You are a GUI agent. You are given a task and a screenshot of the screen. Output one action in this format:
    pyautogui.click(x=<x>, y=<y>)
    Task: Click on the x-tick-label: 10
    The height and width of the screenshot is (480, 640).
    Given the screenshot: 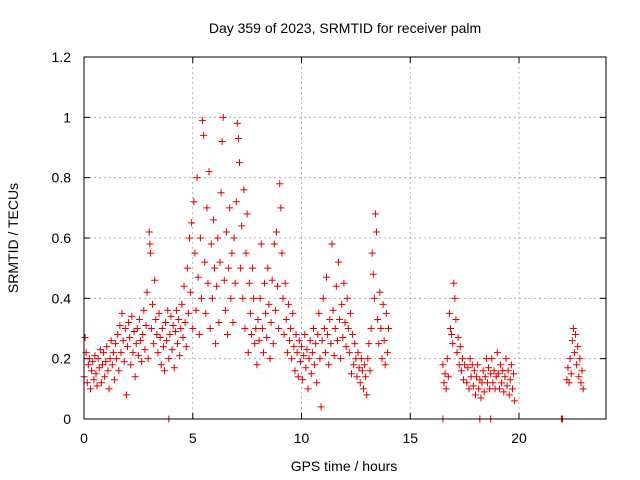 What is the action you would take?
    pyautogui.click(x=302, y=438)
    